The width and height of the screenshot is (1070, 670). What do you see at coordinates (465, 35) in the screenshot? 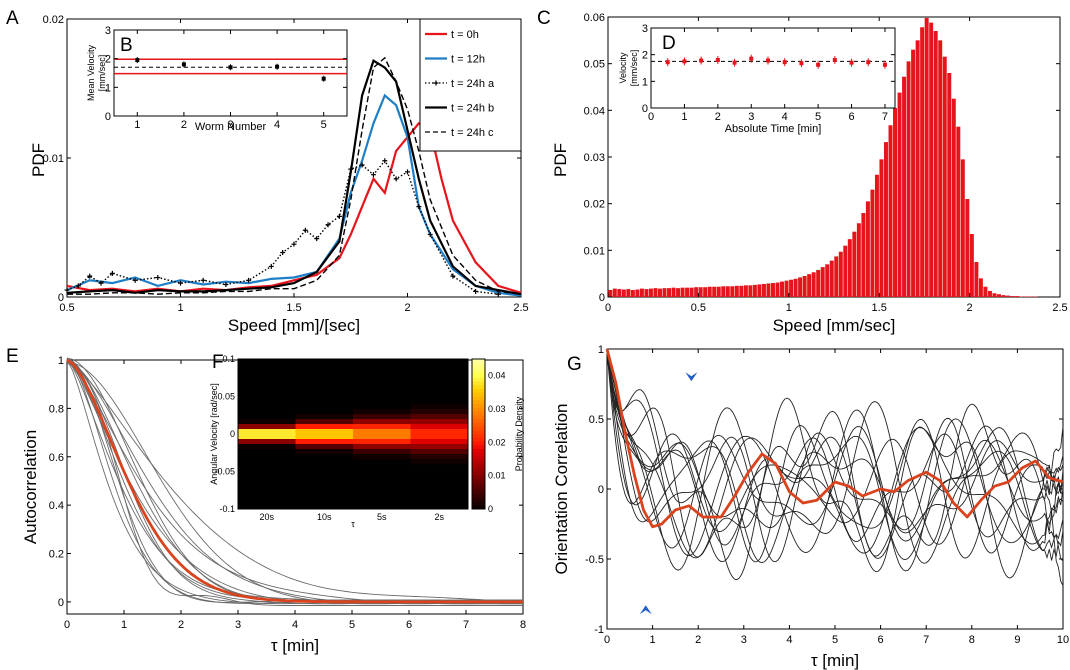
I see `legend-label-0: t = 0h` at bounding box center [465, 35].